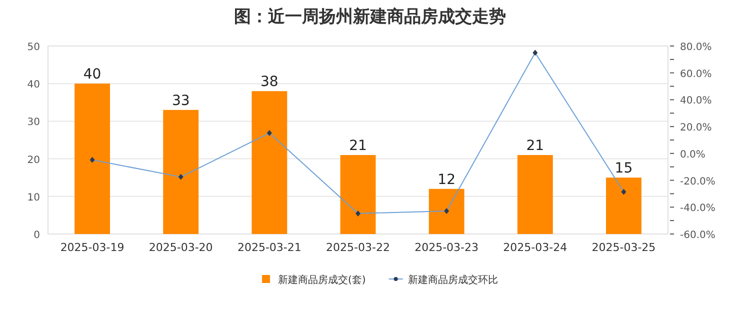 Image resolution: width=740 pixels, height=312 pixels. Describe the element at coordinates (180, 247) in the screenshot. I see `x-tick-label: 2025-03-20` at that location.